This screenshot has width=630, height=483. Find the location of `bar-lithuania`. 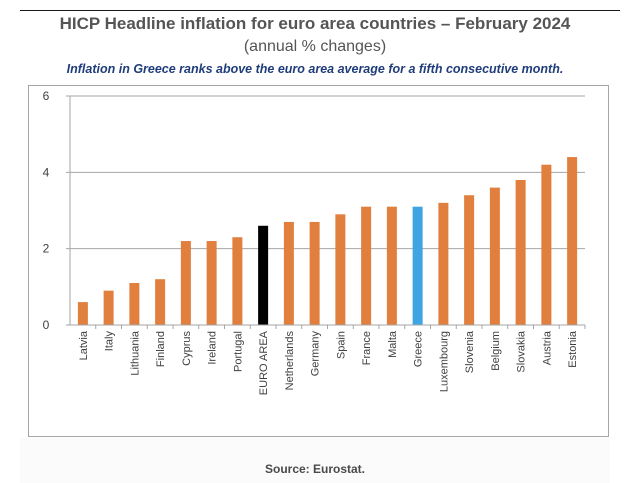

bar-lithuania is located at coordinates (134, 304).